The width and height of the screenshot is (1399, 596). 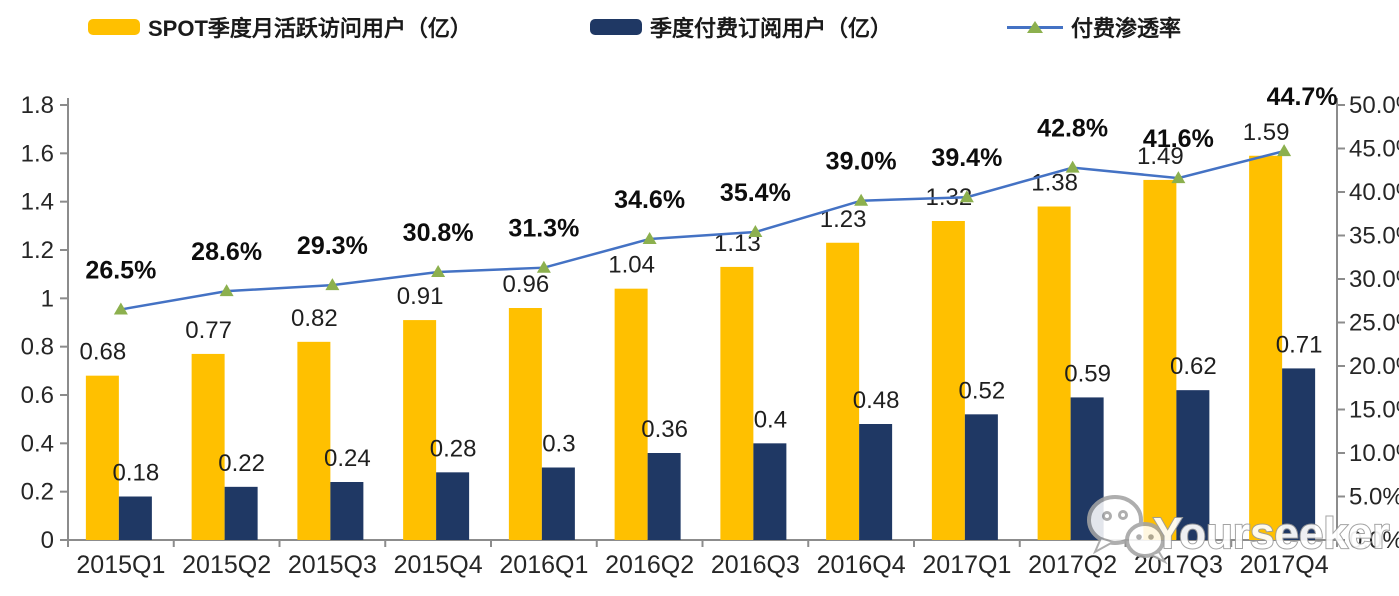 I want to click on x-category-label: 2017Q1, so click(x=966, y=565).